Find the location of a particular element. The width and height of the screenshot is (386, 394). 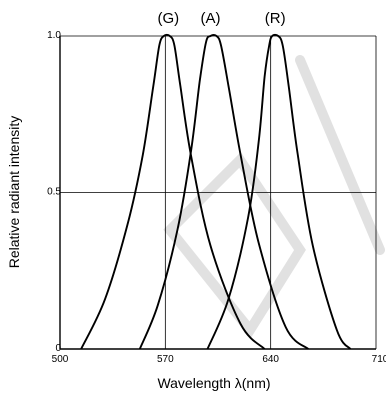

y-axis-ticks: 0 0.5 1.0 is located at coordinates (54, 192).